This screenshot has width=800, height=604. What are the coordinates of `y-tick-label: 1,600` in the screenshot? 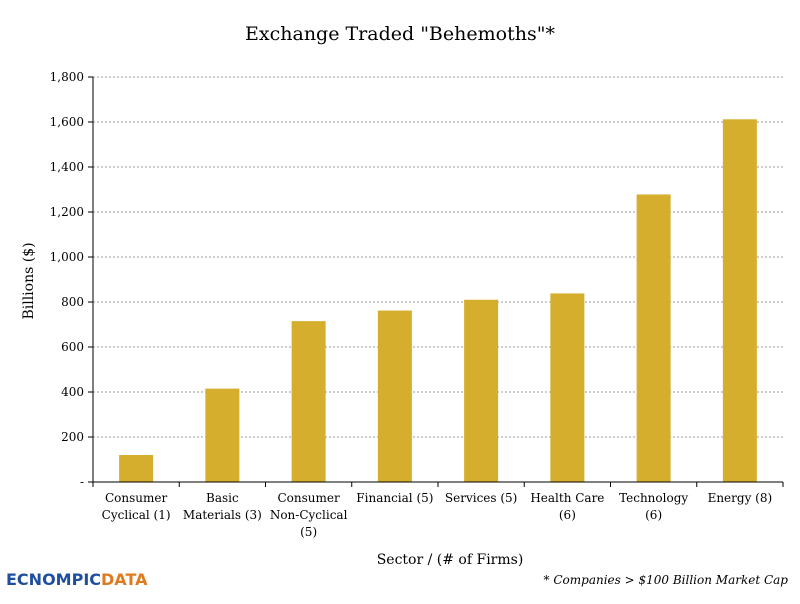 It's located at (67, 122).